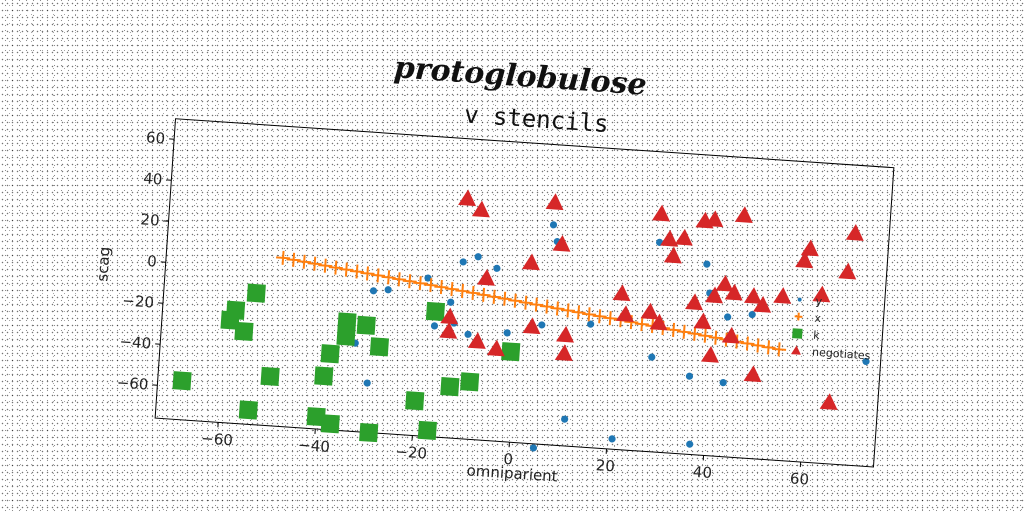 This screenshot has width=1024, height=512. Describe the element at coordinates (798, 316) in the screenshot. I see `legend-marker-x` at that location.